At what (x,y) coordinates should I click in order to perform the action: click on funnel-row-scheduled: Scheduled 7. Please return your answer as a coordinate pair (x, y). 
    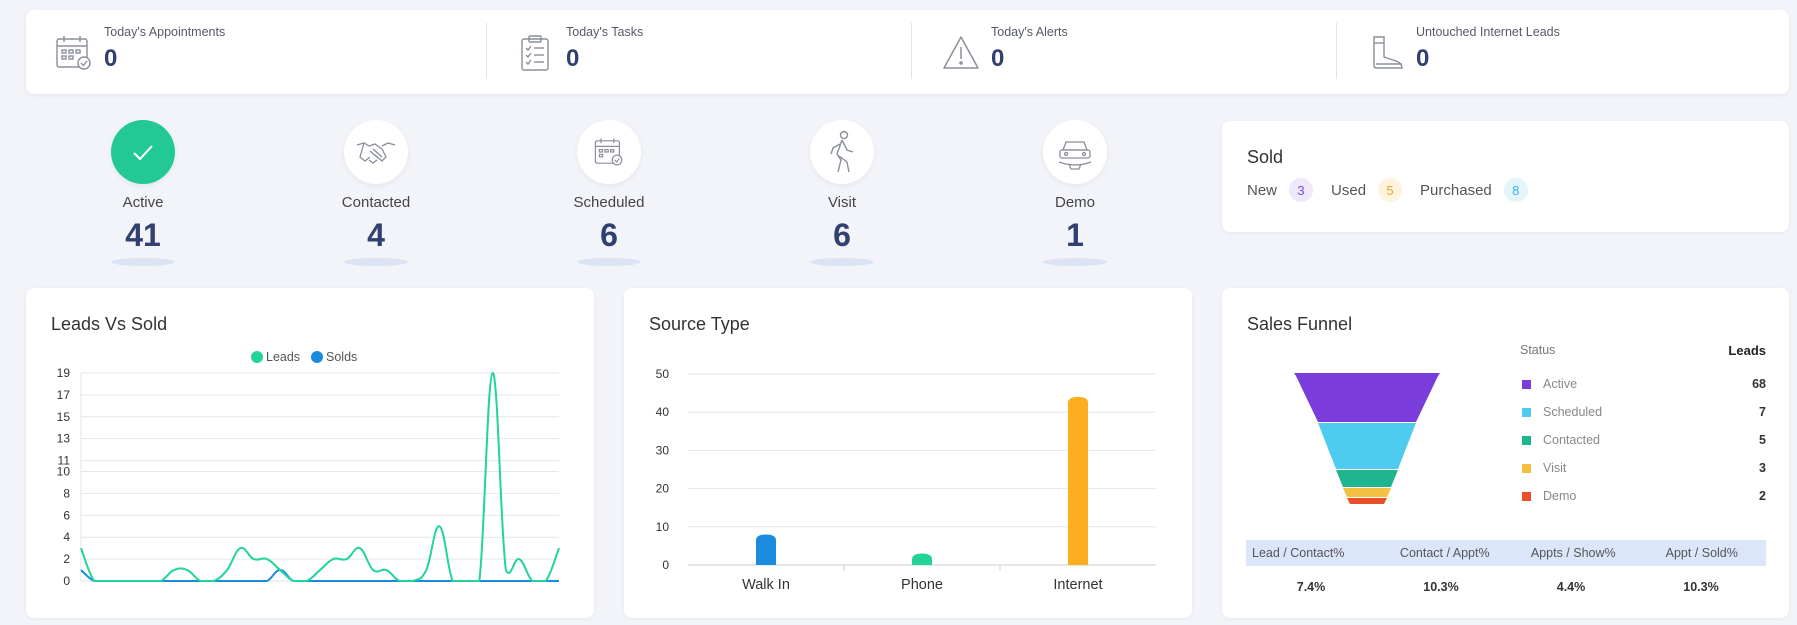
    Looking at the image, I should click on (1643, 412).